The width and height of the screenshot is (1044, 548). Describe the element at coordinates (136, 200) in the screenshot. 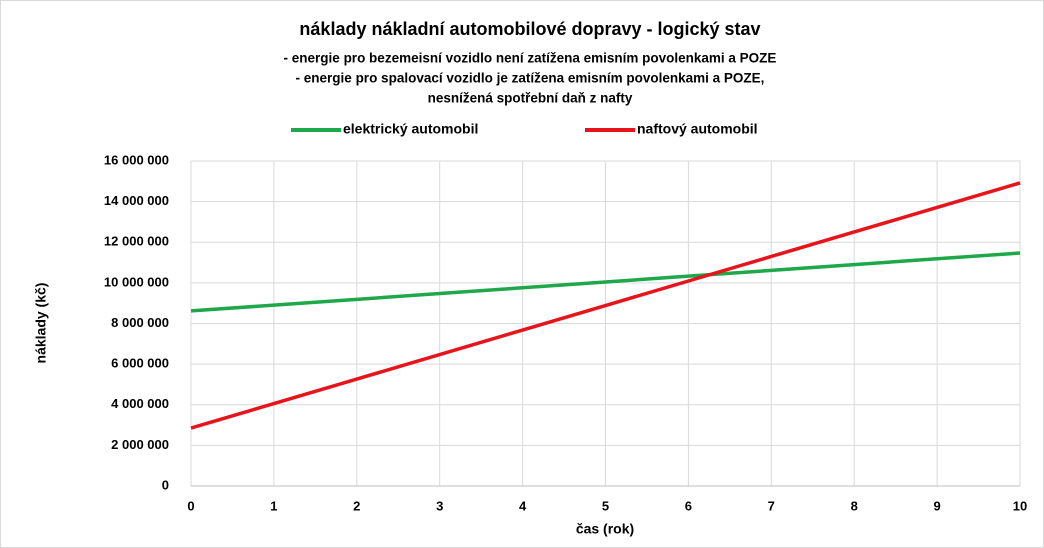

I see `y-tick-label: 14 000 000` at that location.